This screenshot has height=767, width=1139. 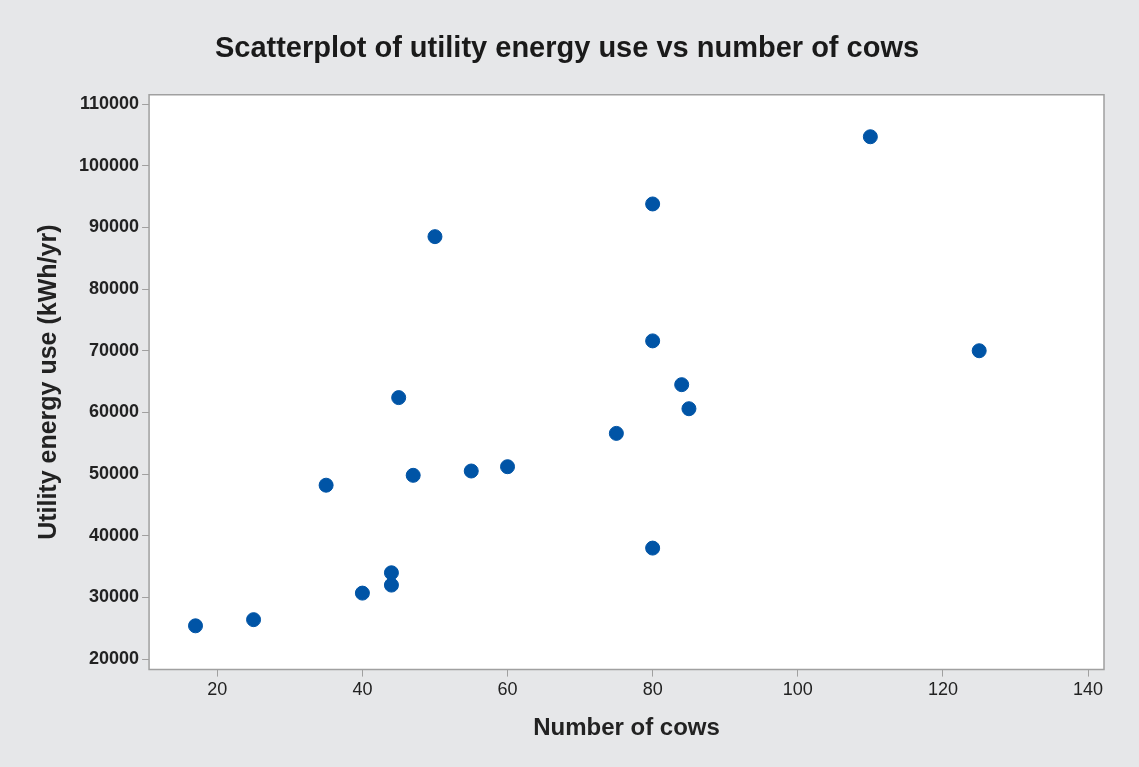 I want to click on x-tick-label: 40, so click(x=362, y=689).